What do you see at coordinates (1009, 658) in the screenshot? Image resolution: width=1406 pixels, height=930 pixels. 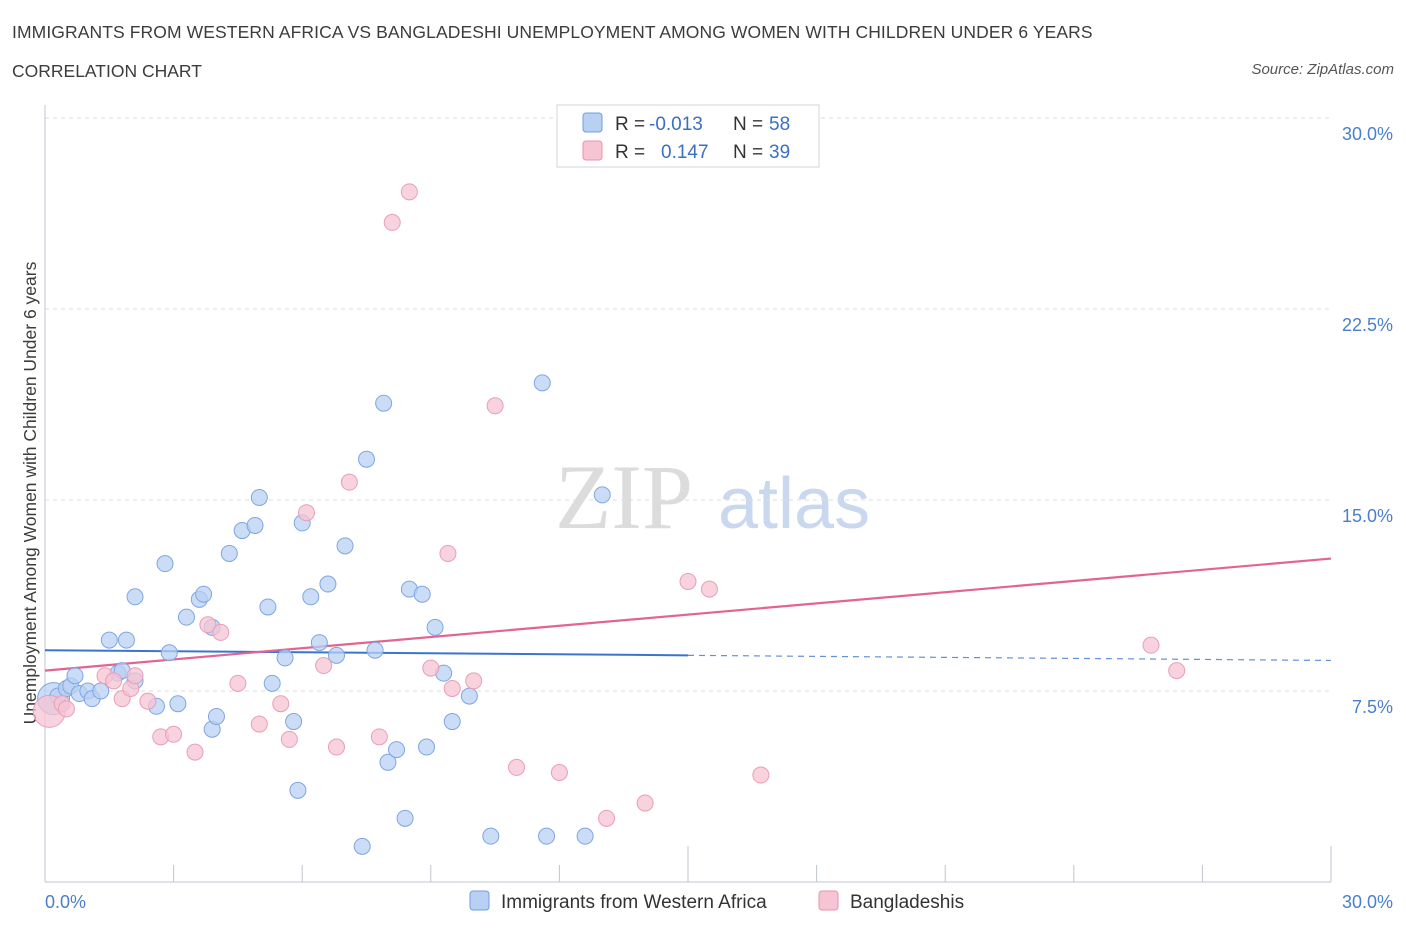 I see `trend-line-blue-extension` at bounding box center [1009, 658].